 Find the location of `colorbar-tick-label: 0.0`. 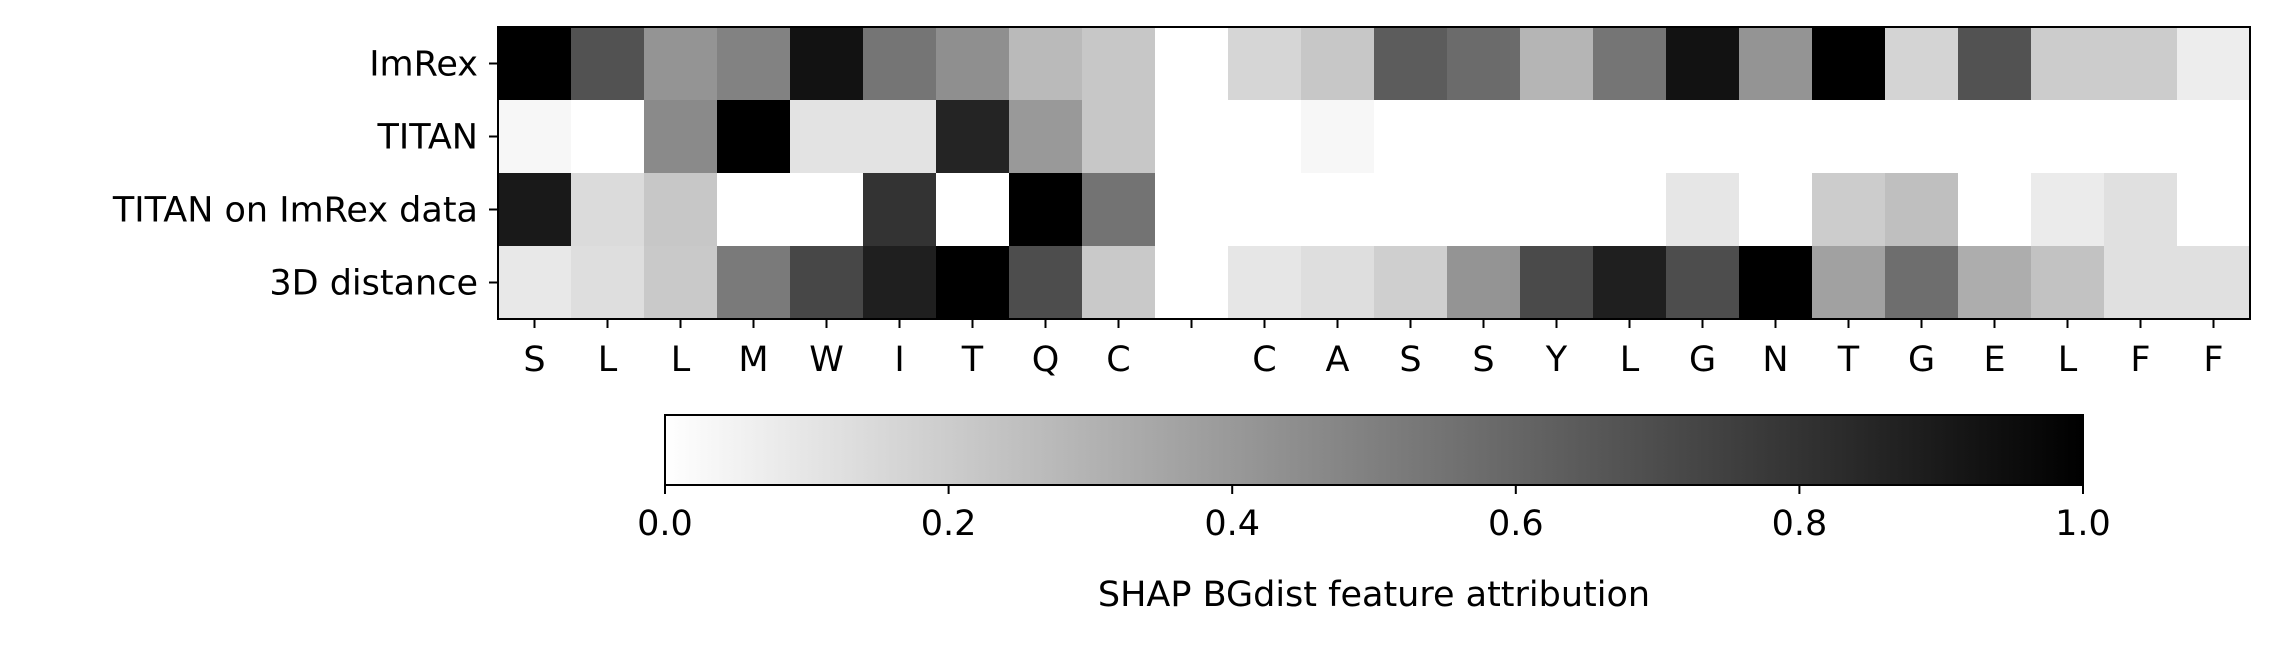

colorbar-tick-label: 0.0 is located at coordinates (665, 524).